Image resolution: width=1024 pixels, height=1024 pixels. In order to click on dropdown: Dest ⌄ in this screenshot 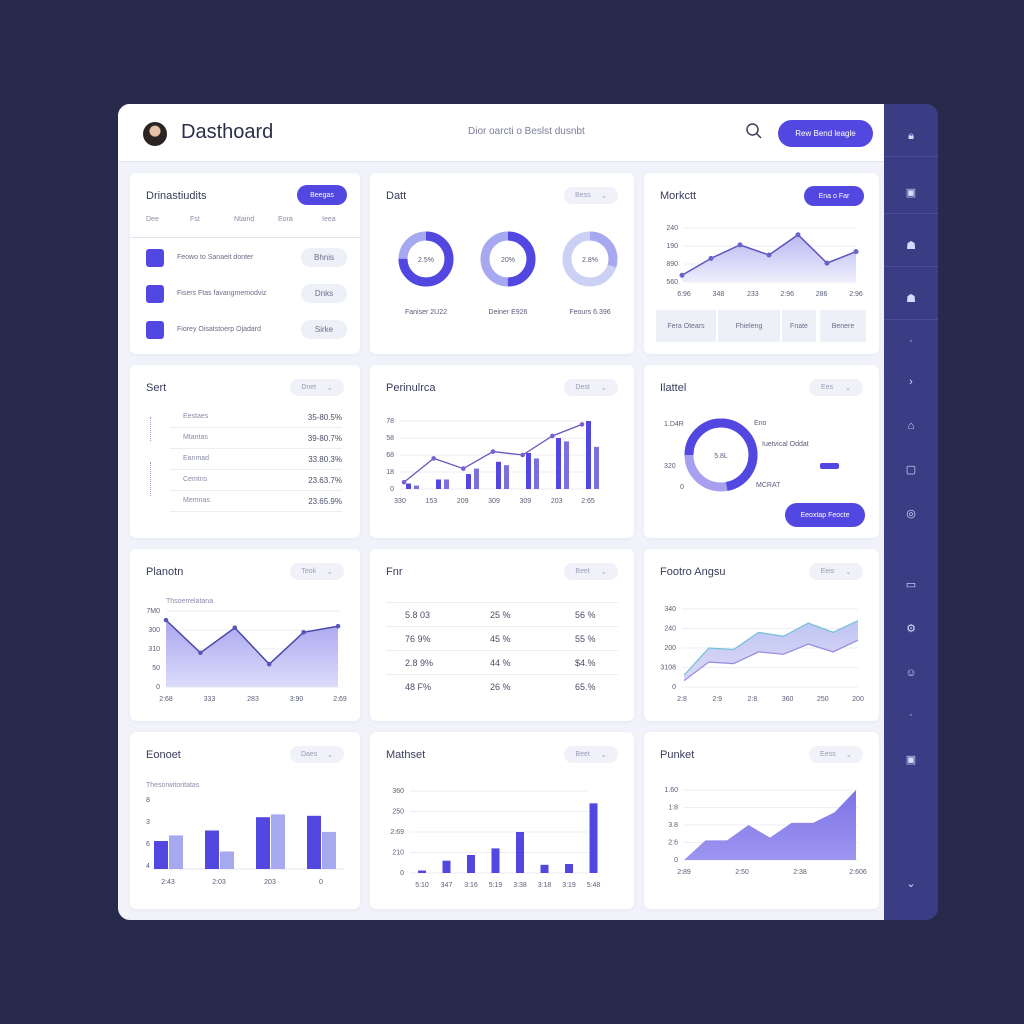, I will do `click(591, 387)`.